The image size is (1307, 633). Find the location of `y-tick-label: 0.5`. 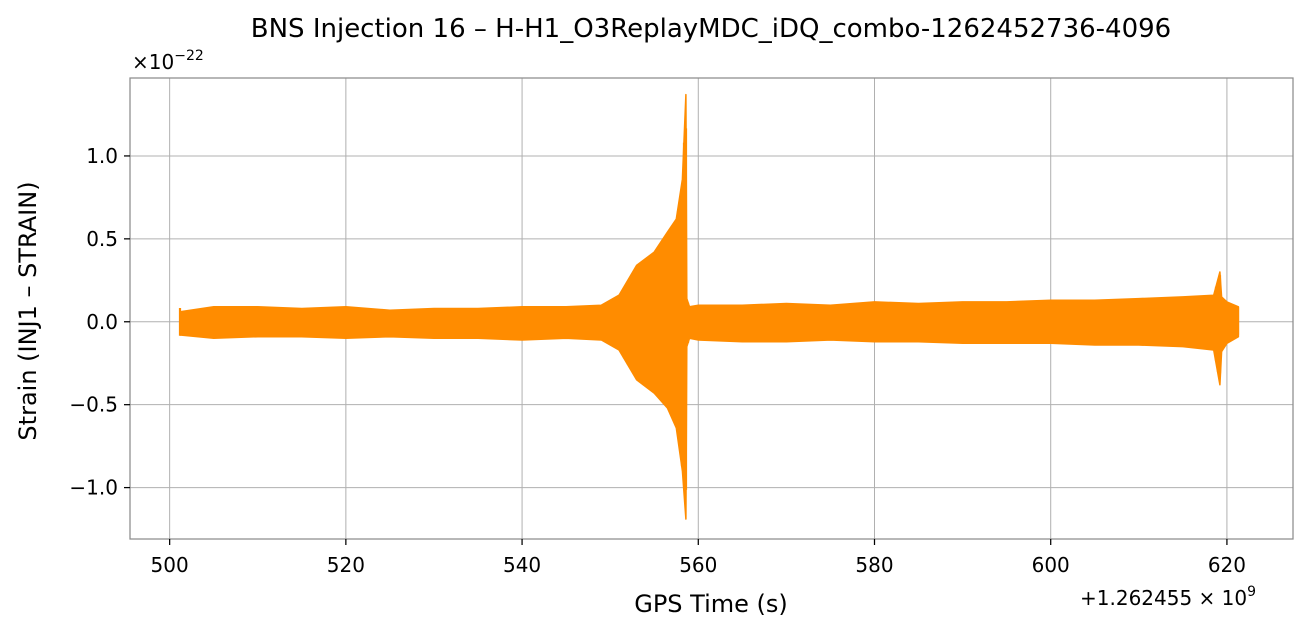

y-tick-label: 0.5 is located at coordinates (102, 239).